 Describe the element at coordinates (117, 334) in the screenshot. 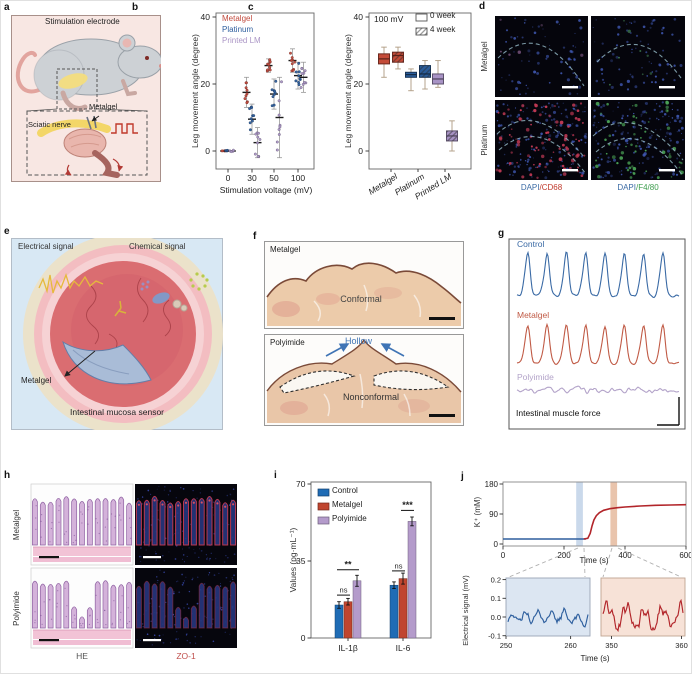

I see `intestinal-sensor-schematic` at that location.